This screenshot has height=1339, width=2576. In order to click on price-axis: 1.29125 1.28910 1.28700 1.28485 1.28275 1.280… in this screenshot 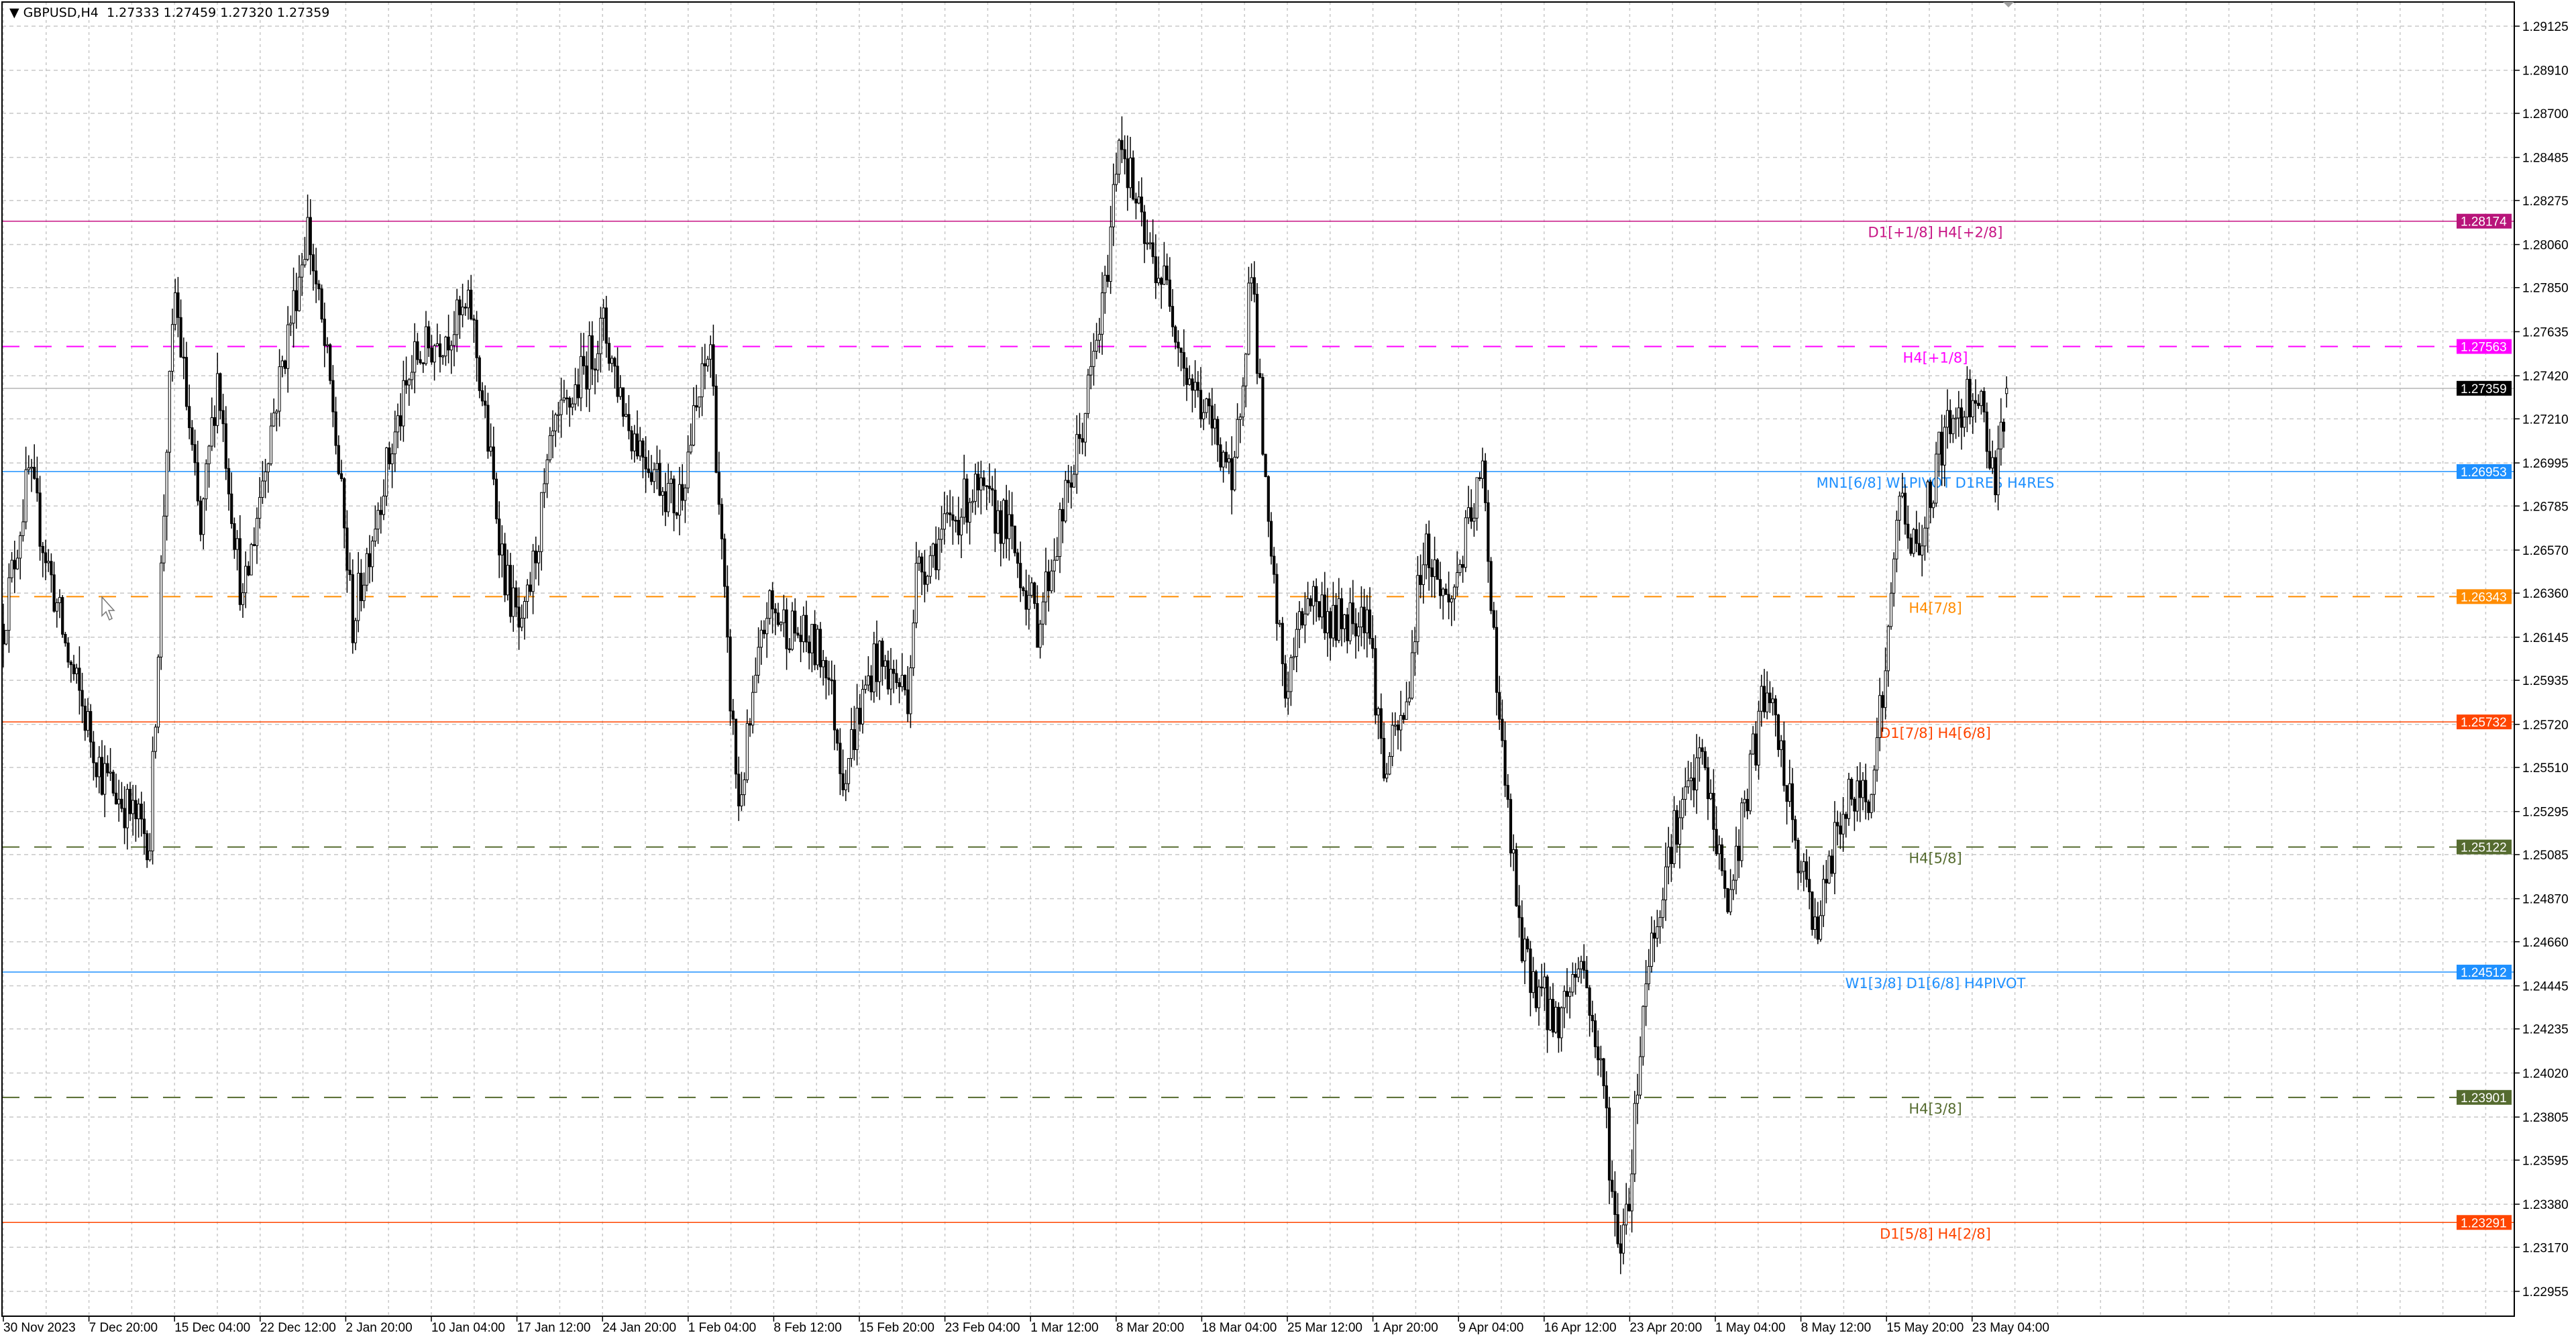, I will do `click(2541, 659)`.